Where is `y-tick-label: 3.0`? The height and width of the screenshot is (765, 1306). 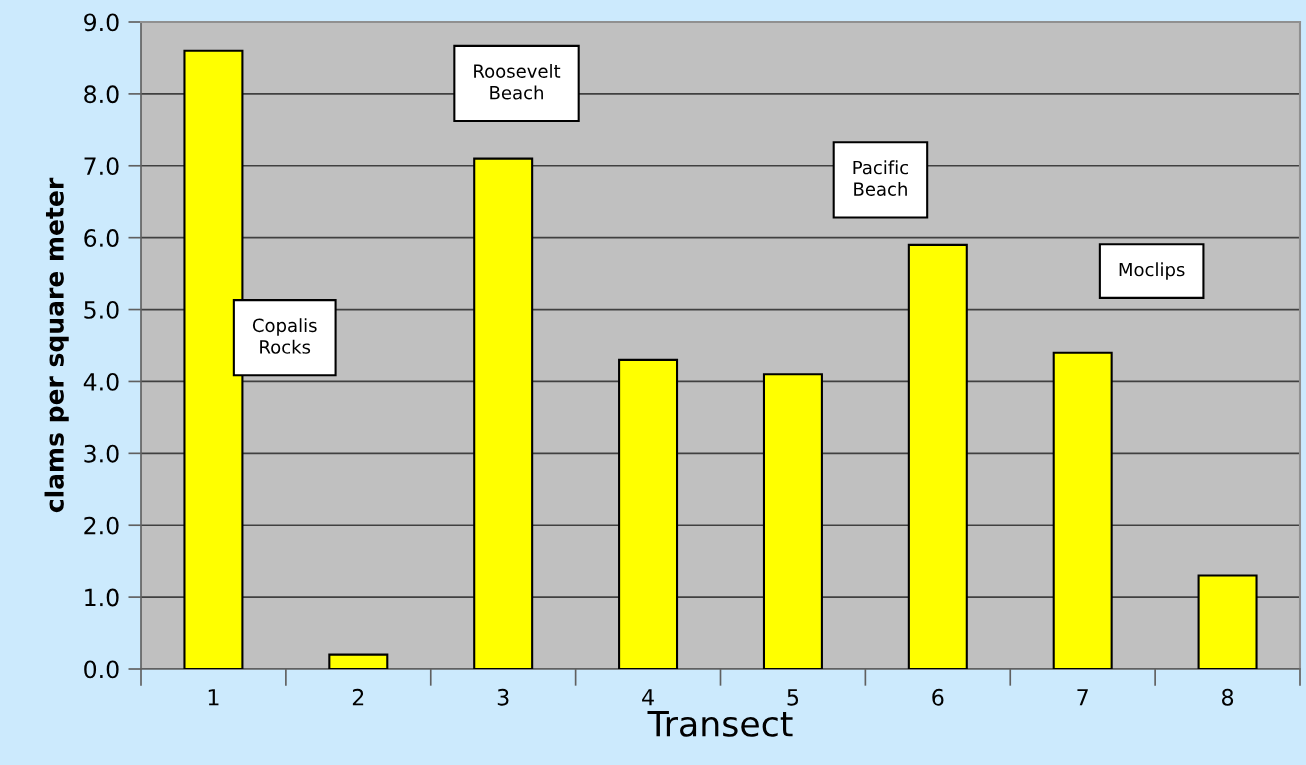 y-tick-label: 3.0 is located at coordinates (101, 453).